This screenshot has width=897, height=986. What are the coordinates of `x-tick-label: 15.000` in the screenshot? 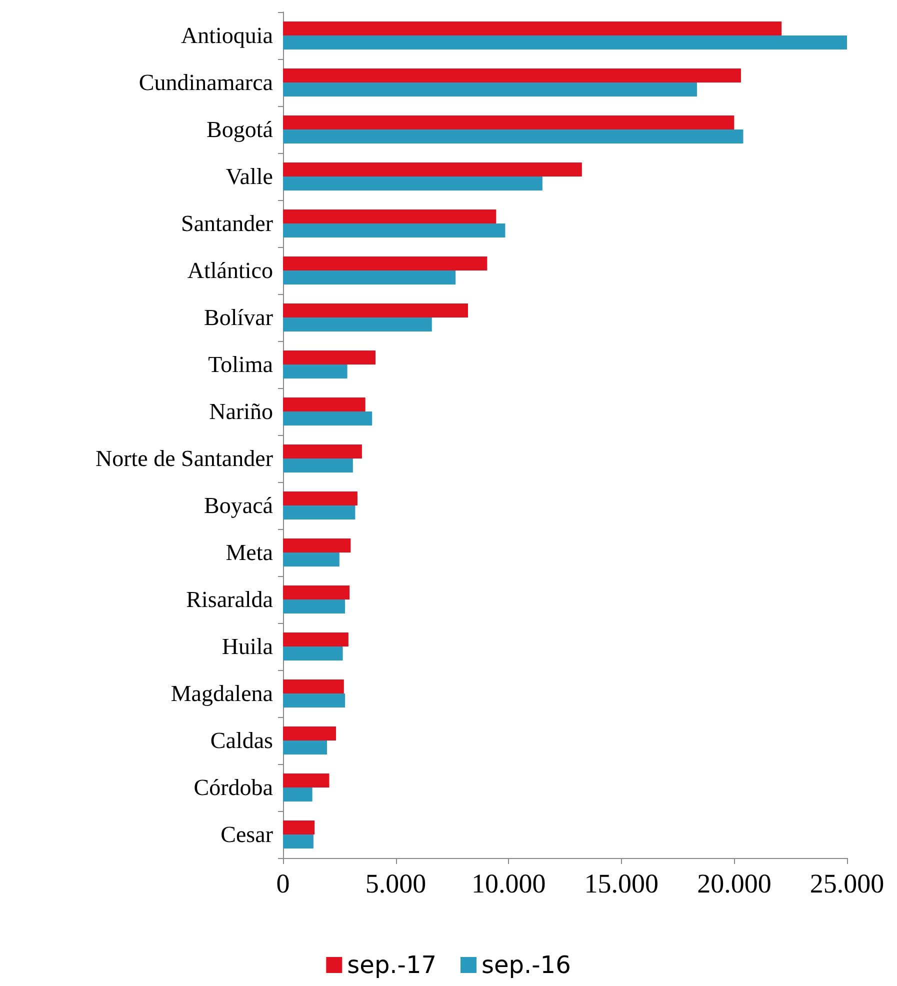 It's located at (621, 883).